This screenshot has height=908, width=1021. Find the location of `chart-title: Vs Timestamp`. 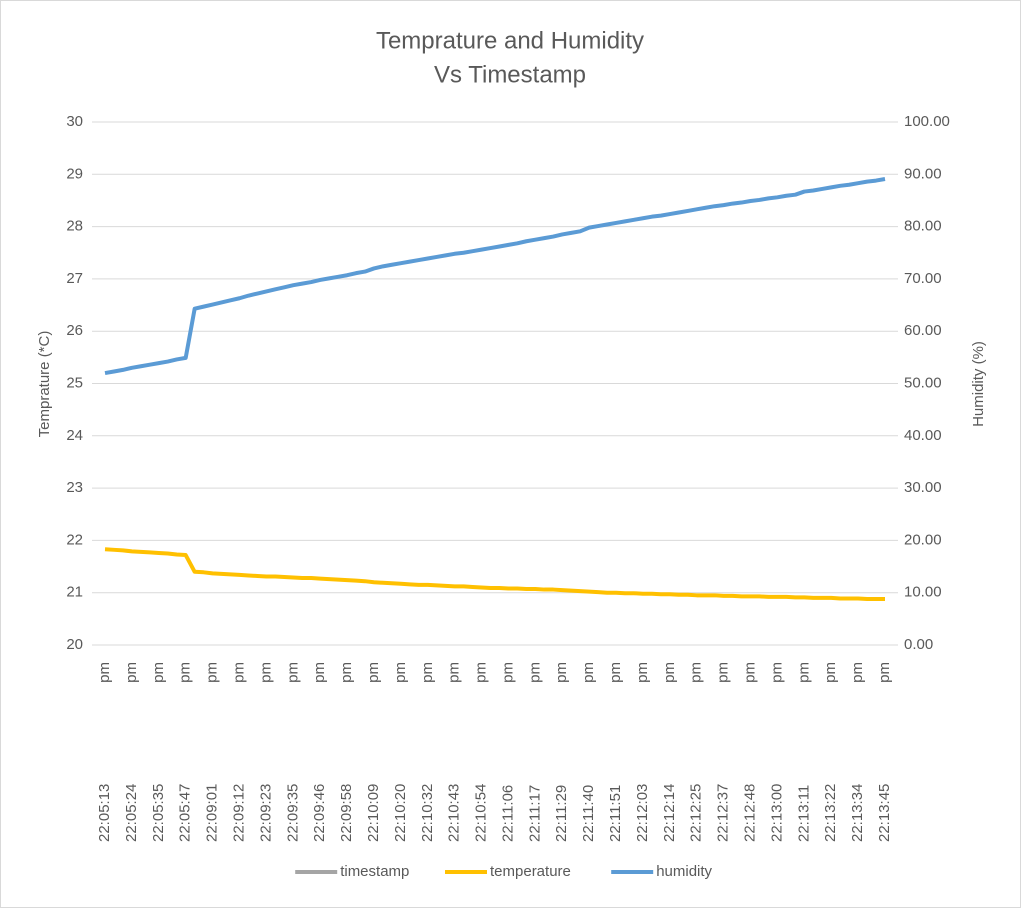

chart-title: Vs Timestamp is located at coordinates (510, 74).